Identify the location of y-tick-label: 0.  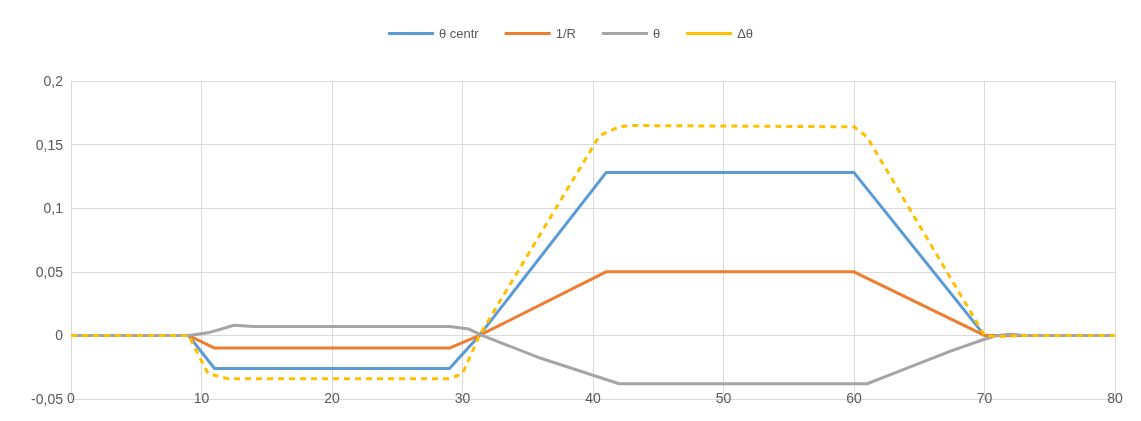
(59, 335).